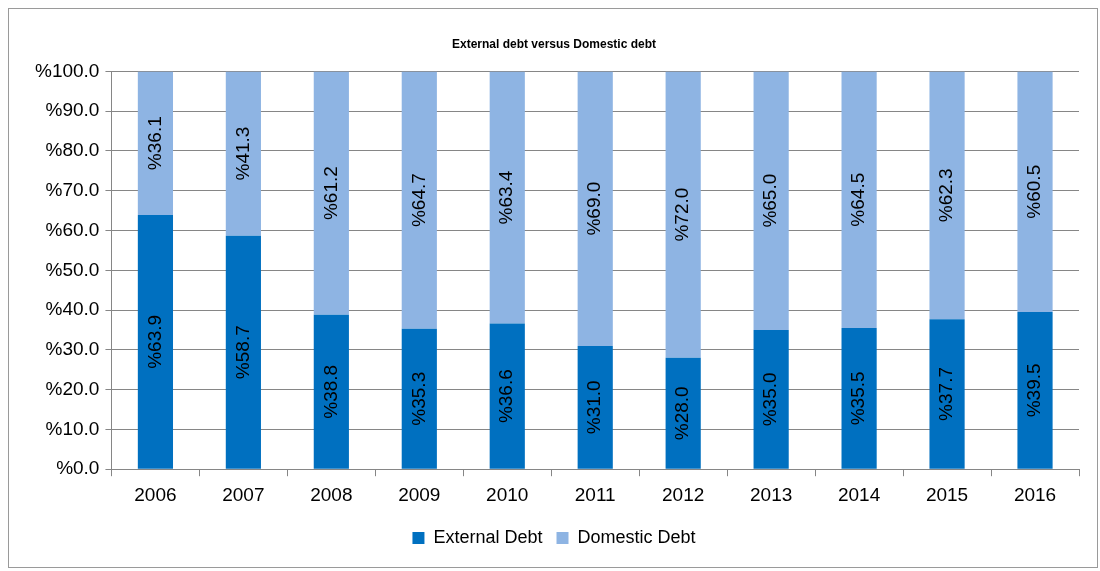 Image resolution: width=1100 pixels, height=571 pixels. Describe the element at coordinates (72, 349) in the screenshot. I see `y-tick-label: %30.0` at that location.